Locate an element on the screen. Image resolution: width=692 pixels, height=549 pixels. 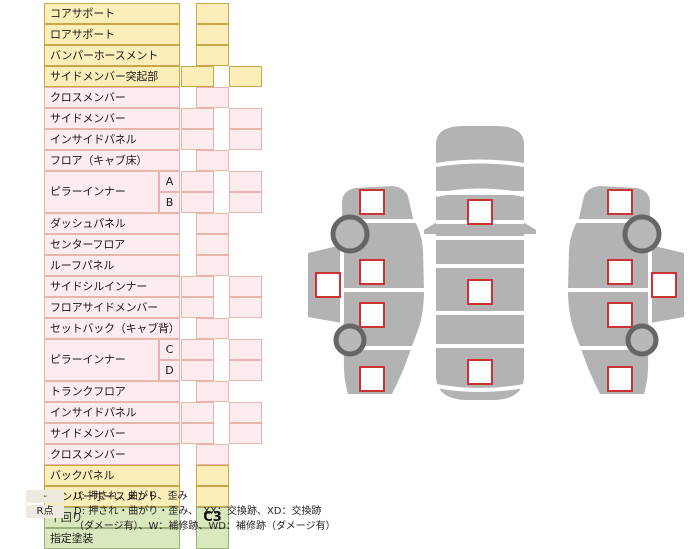
left-side-panel is located at coordinates (366, 290).